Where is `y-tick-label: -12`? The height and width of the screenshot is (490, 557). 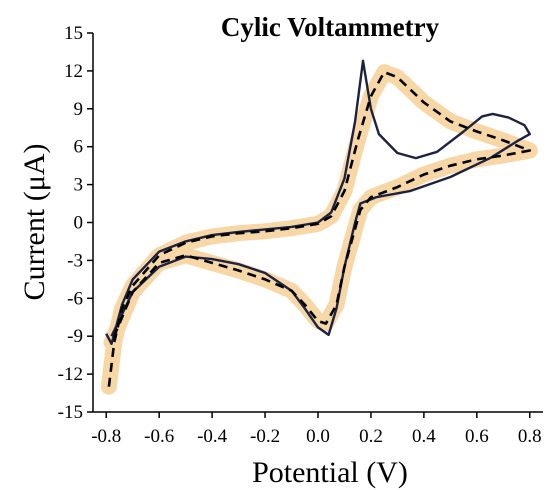
y-tick-label: -12 is located at coordinates (70, 374).